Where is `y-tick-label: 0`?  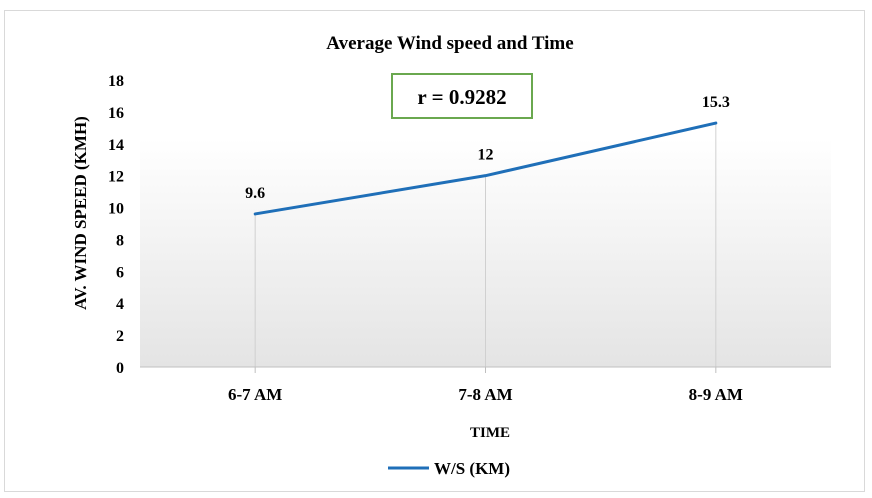
y-tick-label: 0 is located at coordinates (120, 368).